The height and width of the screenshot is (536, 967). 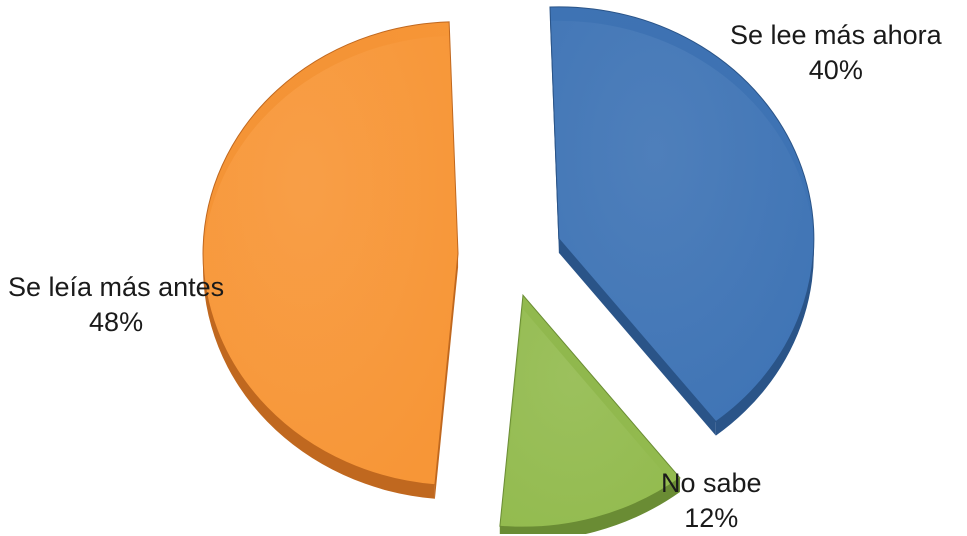 What do you see at coordinates (835, 70) in the screenshot?
I see `slice-percent-label: 40%` at bounding box center [835, 70].